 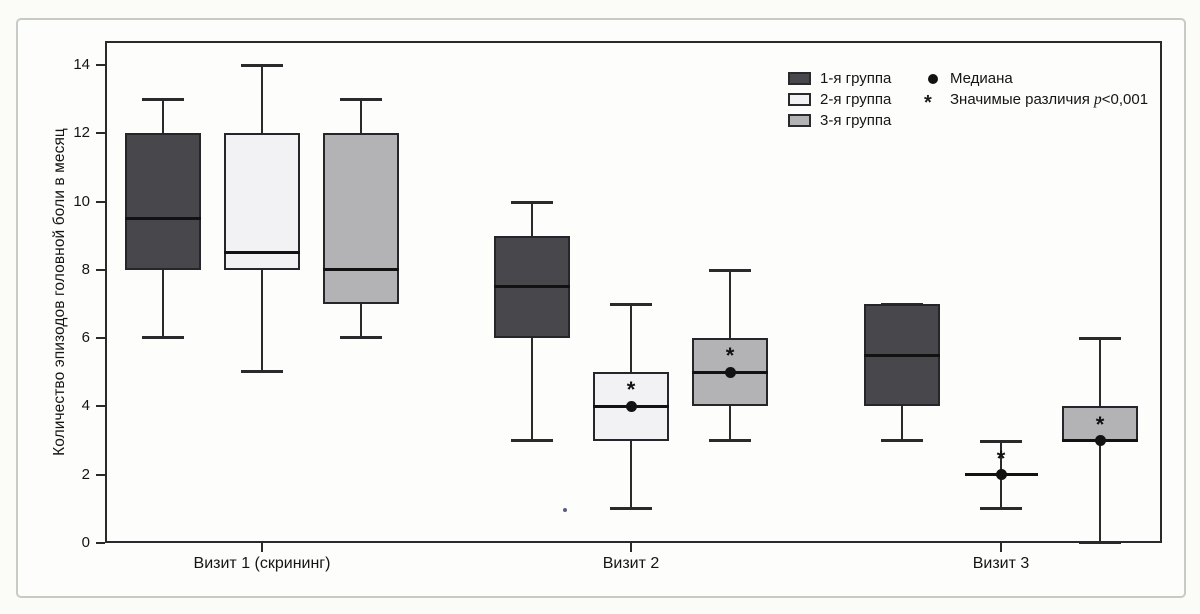 What do you see at coordinates (1125, 99) in the screenshot?
I see `significance-value: <0,001` at bounding box center [1125, 99].